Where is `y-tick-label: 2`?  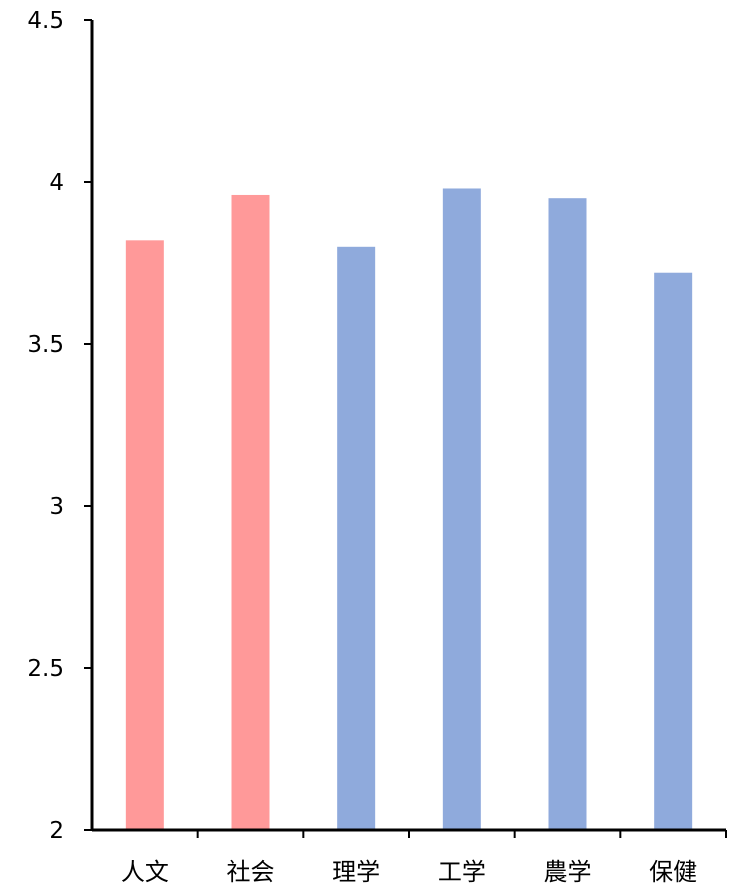 y-tick-label: 2 is located at coordinates (56, 831).